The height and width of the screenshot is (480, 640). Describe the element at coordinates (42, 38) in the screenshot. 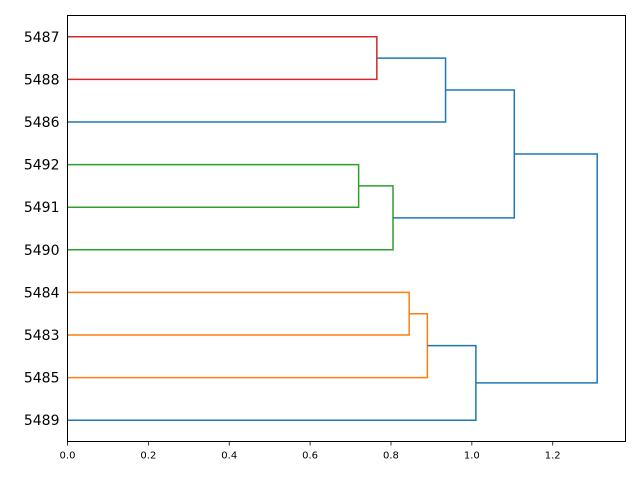

I see `leaf-label: 5487` at that location.